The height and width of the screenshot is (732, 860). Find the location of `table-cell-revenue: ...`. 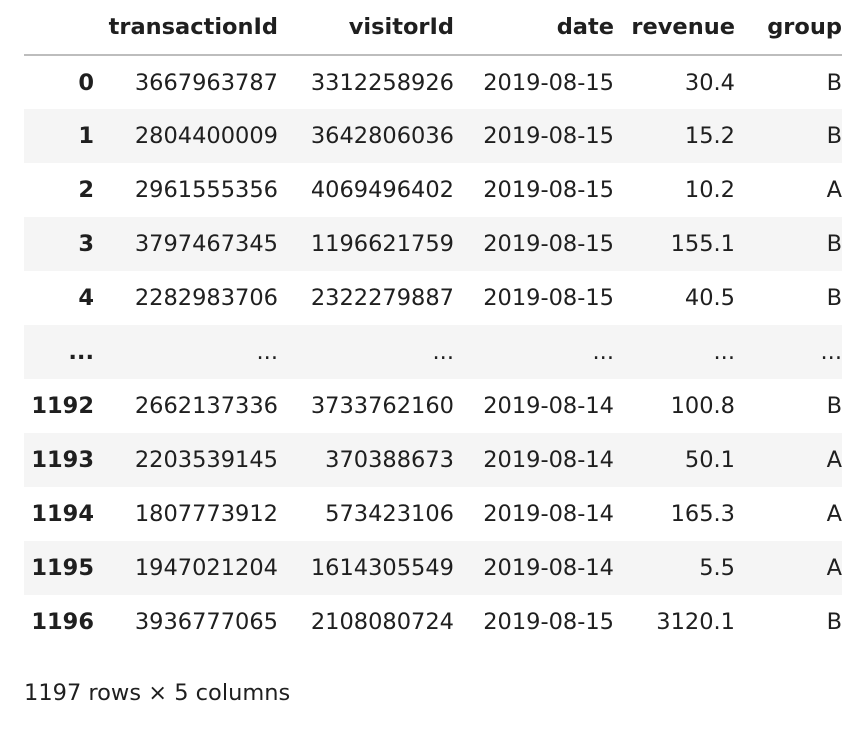

table-cell-revenue: ... is located at coordinates (724, 352).